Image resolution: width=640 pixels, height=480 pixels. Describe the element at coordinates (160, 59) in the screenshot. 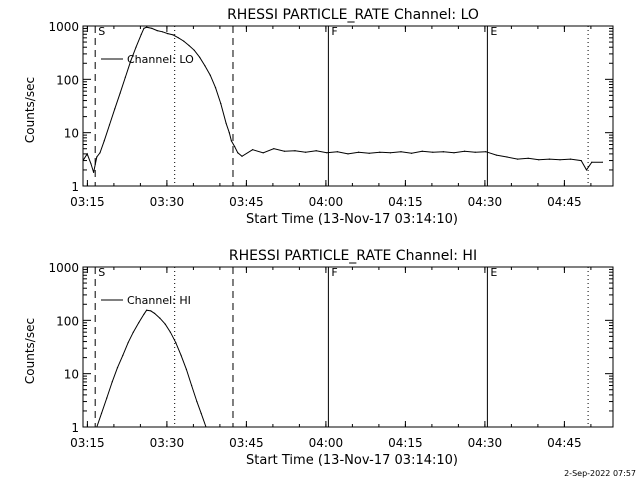

I see `legend-label: Channel: LO` at that location.